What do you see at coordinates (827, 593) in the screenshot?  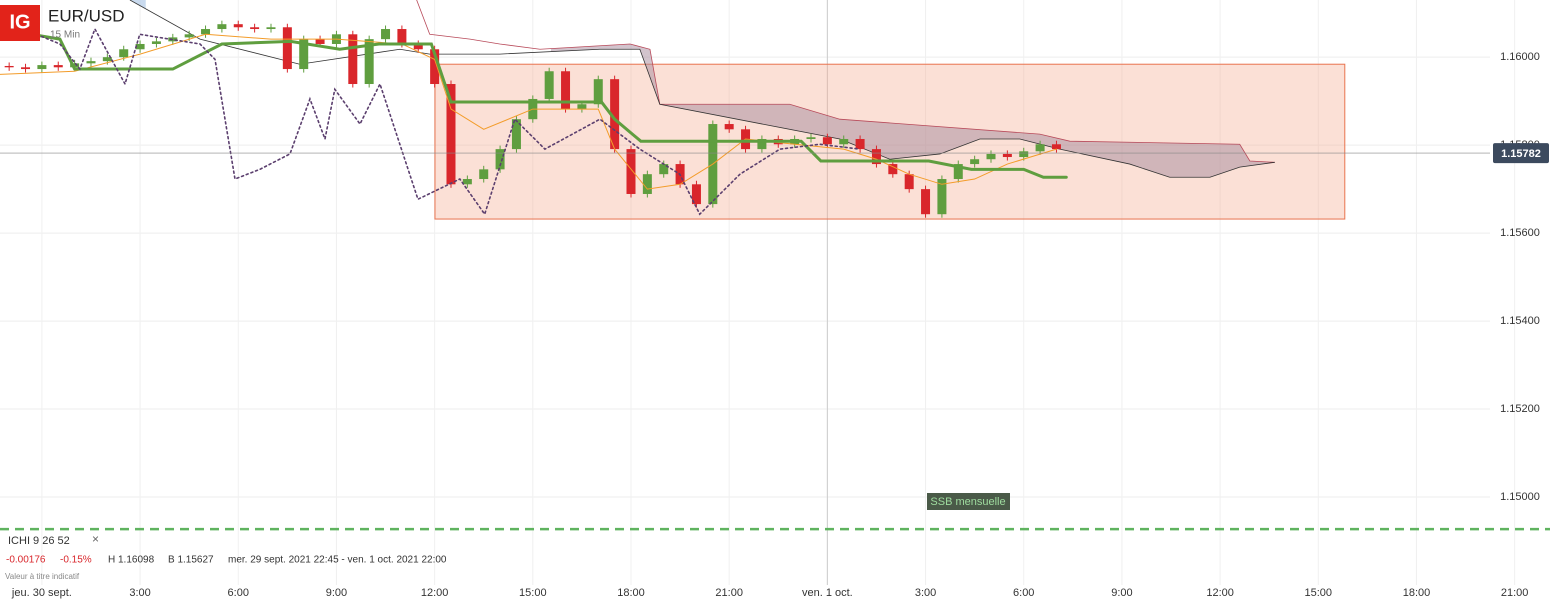 I see `x-tick-label: ven. 1 oct.` at bounding box center [827, 593].